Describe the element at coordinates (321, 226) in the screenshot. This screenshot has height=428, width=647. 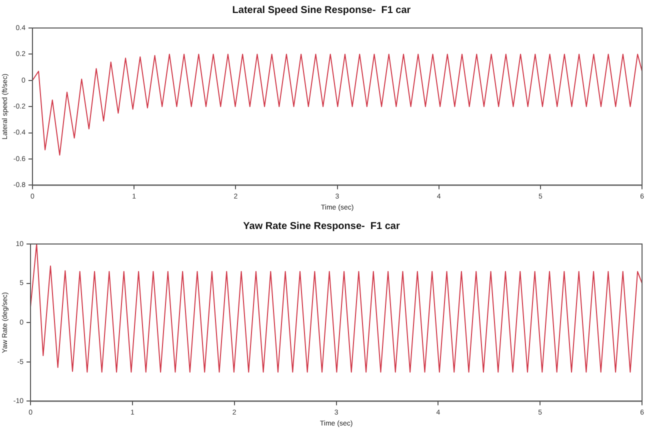
I see `chart-title: Yaw Rate Sine Response- F1 car` at that location.